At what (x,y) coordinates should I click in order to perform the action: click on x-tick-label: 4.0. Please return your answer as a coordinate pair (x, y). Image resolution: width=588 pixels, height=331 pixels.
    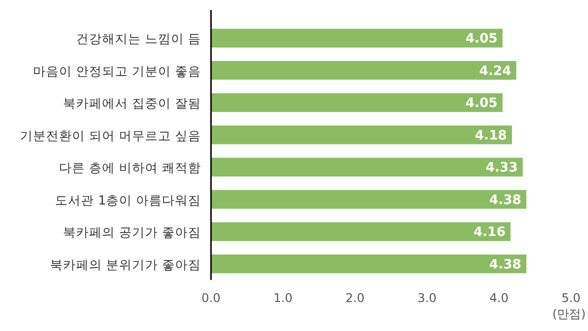
    Looking at the image, I should click on (499, 298).